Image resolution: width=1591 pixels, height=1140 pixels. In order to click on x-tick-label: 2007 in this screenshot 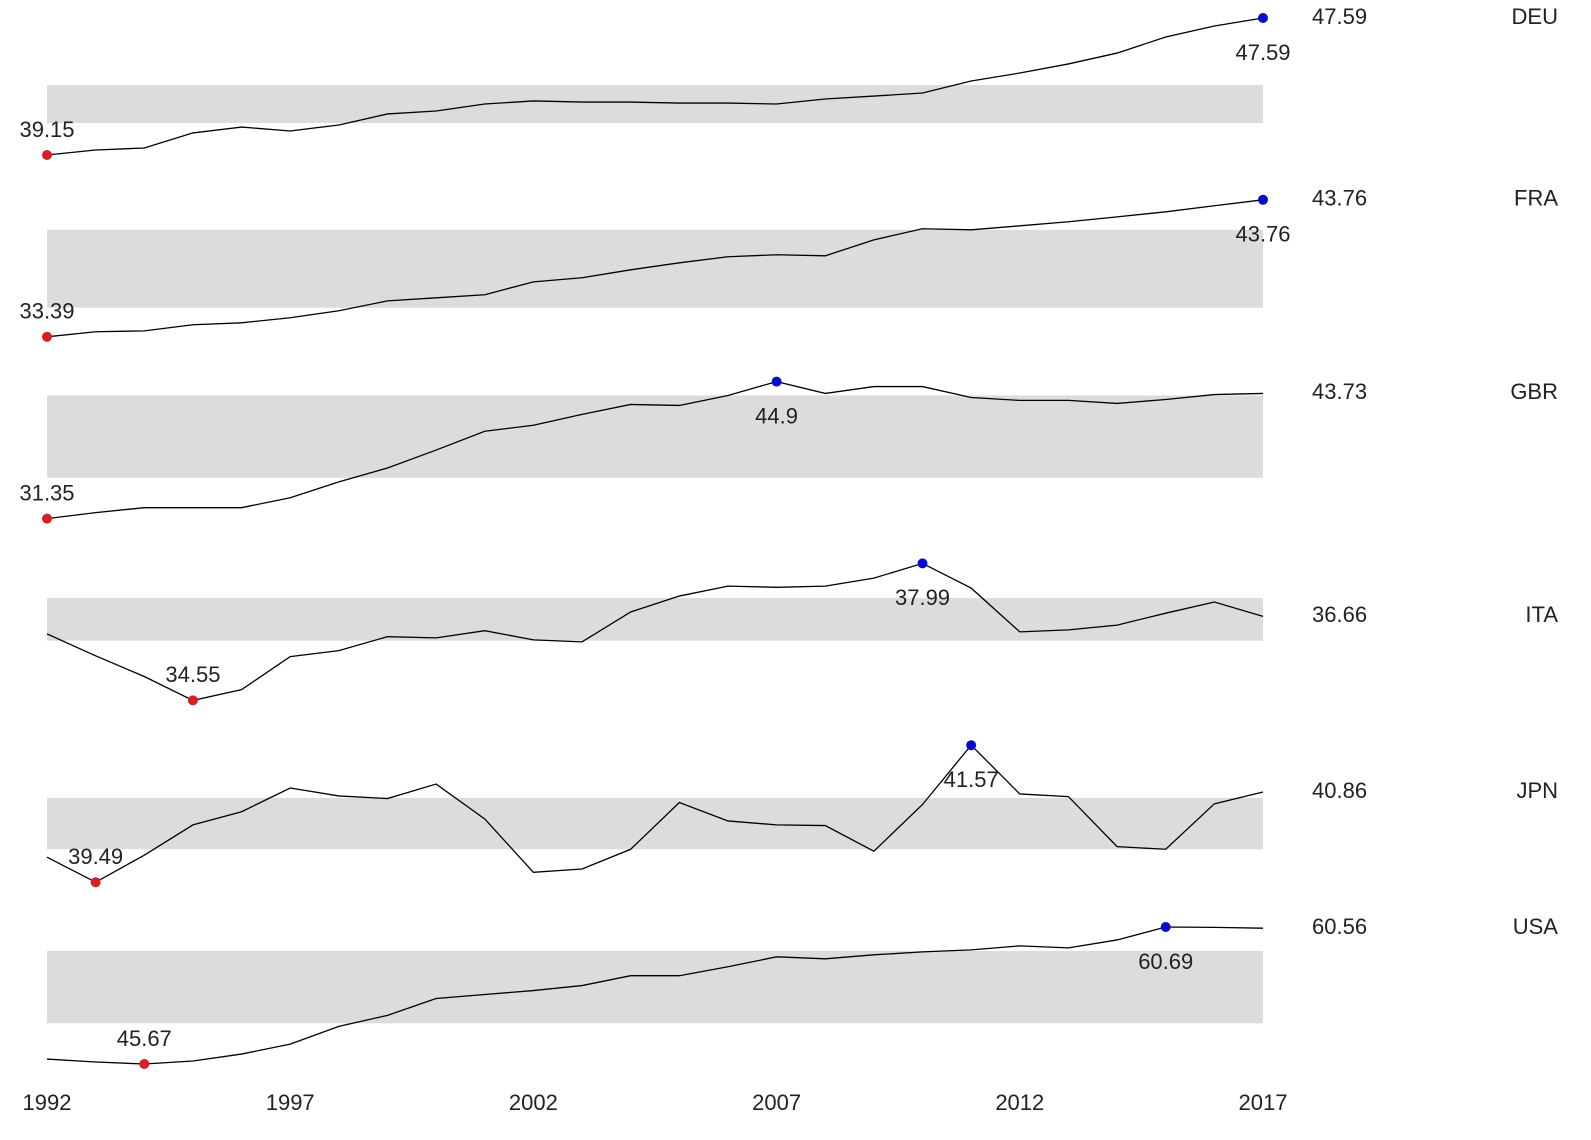, I will do `click(776, 1102)`.